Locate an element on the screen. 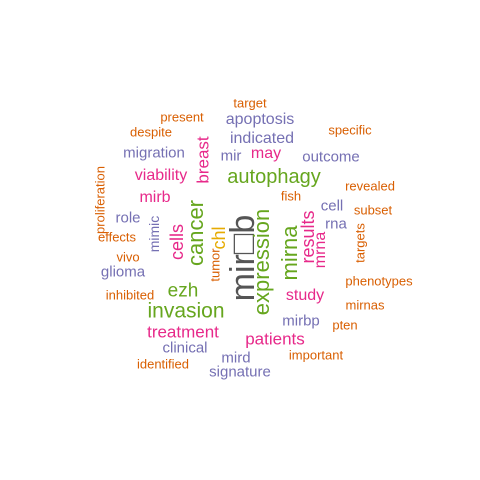  word-32: target is located at coordinates (250, 103).